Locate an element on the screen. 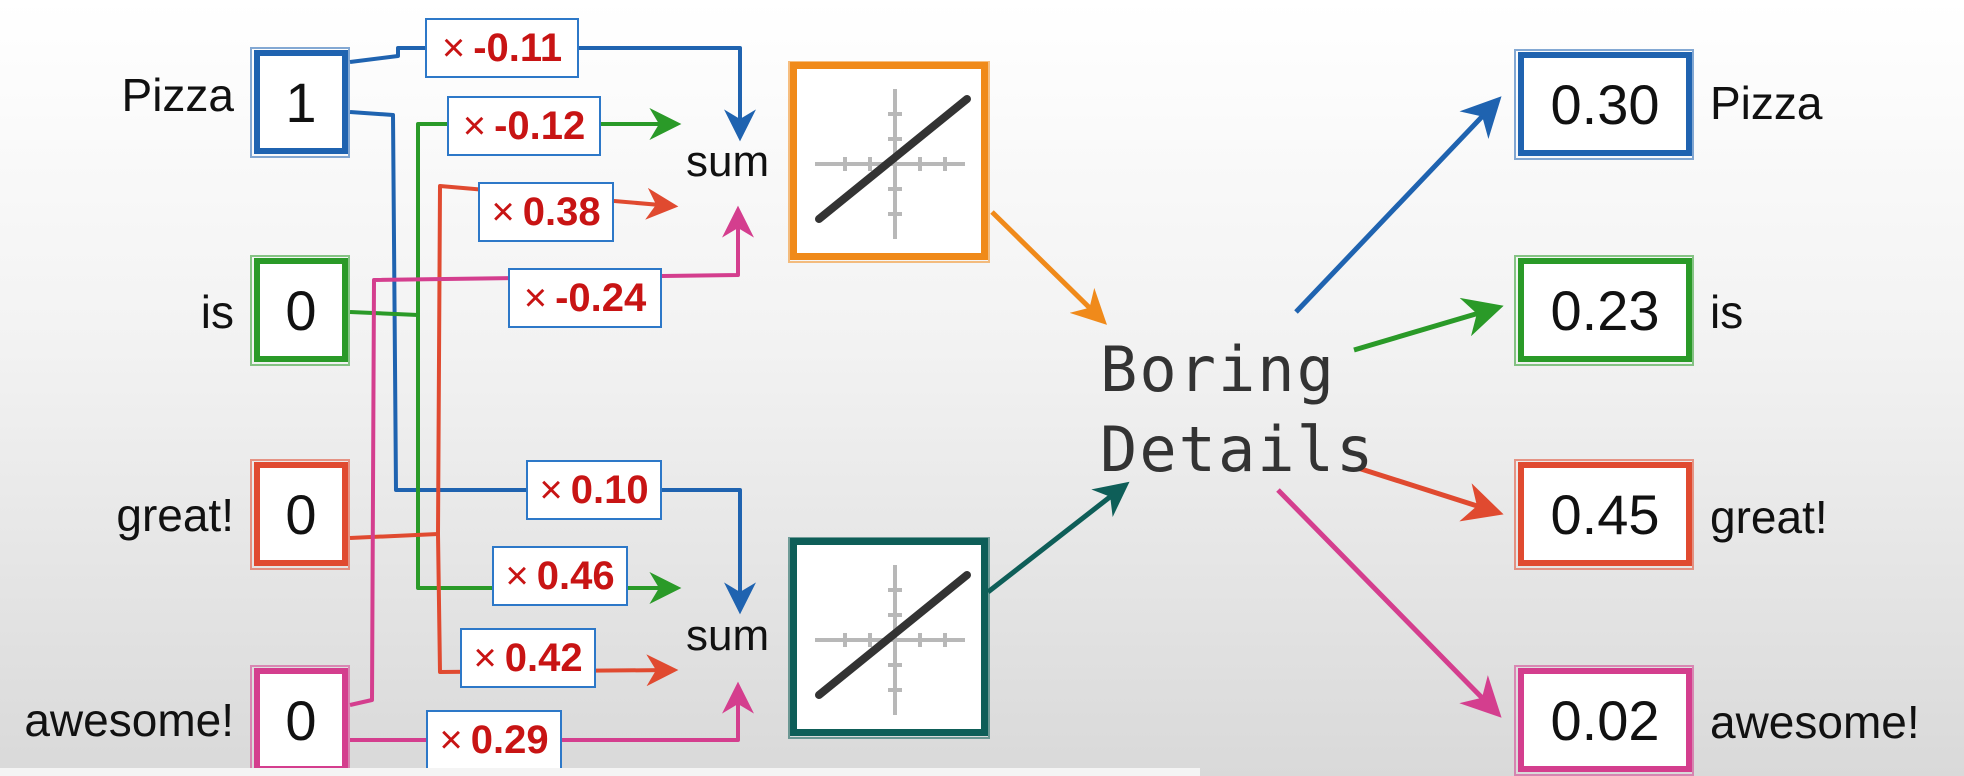 The width and height of the screenshot is (1964, 776). weight-top-pizza: × -0.11 is located at coordinates (502, 48).